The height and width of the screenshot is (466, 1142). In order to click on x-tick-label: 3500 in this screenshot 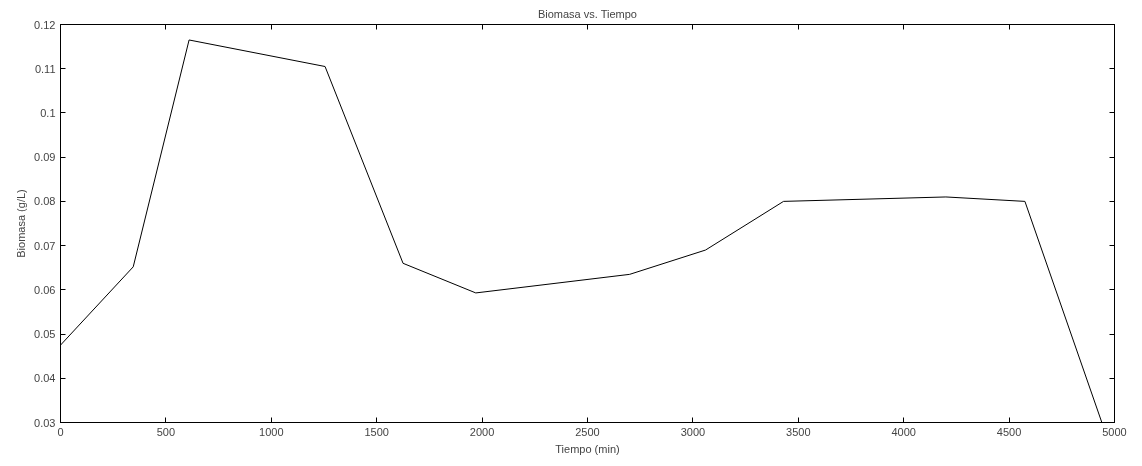, I will do `click(798, 431)`.